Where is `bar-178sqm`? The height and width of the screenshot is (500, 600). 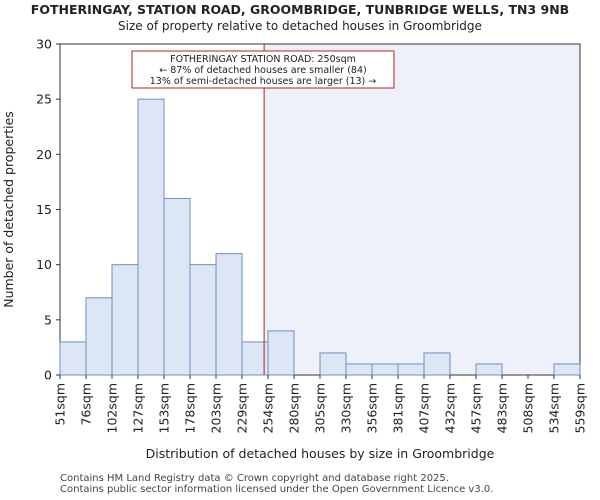
bar-178sqm is located at coordinates (203, 320).